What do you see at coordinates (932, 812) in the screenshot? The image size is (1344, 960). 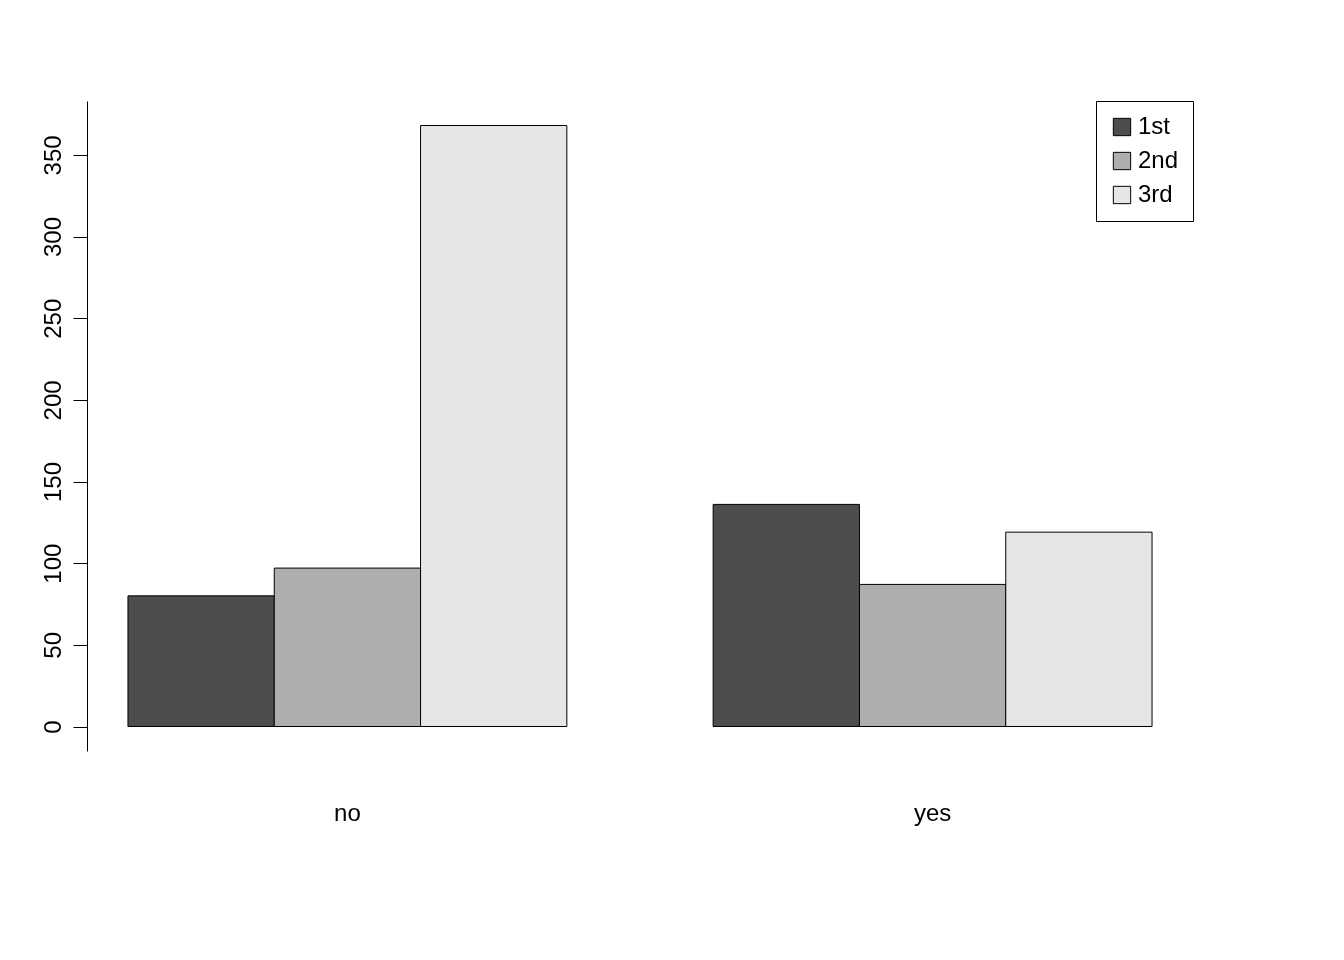 I see `x-tick-label: yes` at bounding box center [932, 812].